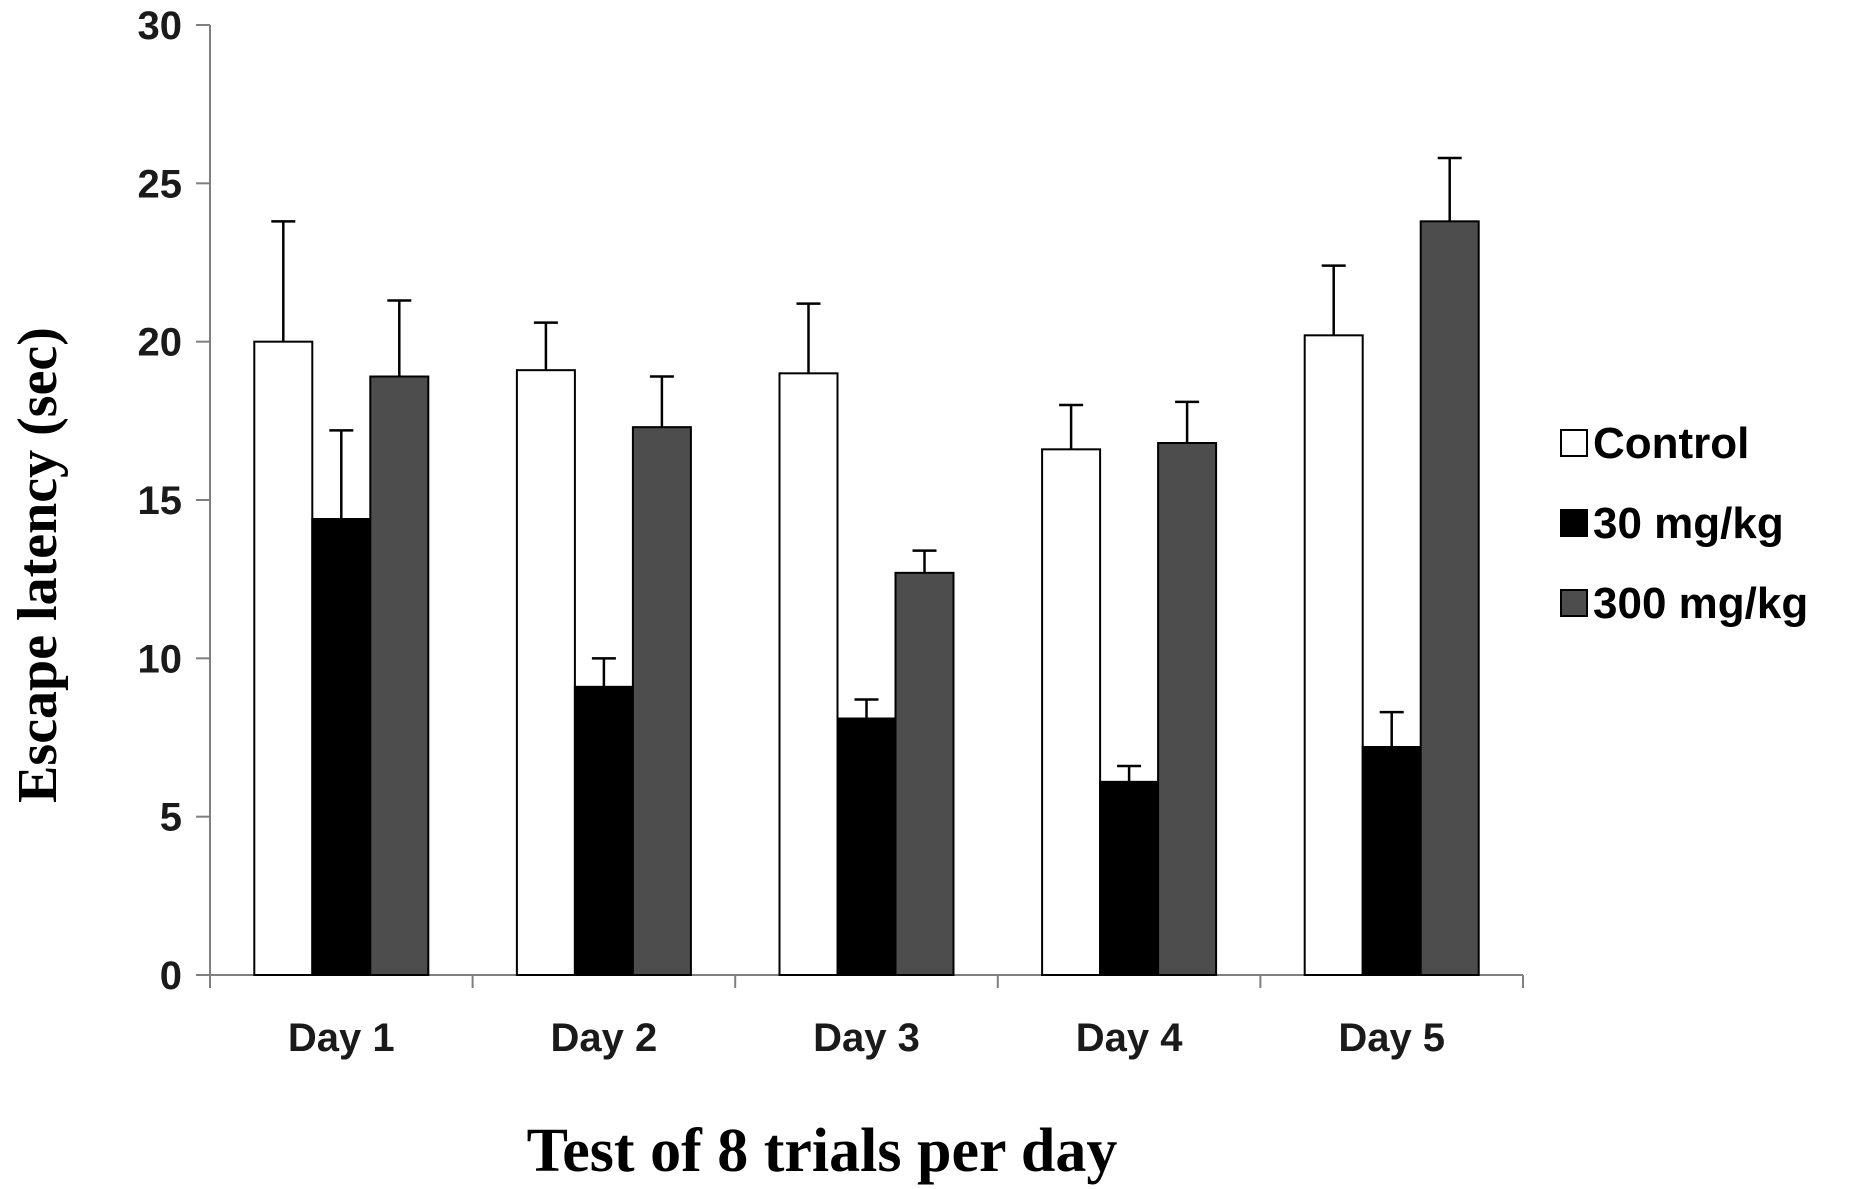  Describe the element at coordinates (160, 26) in the screenshot. I see `y-tick-label: 30` at that location.